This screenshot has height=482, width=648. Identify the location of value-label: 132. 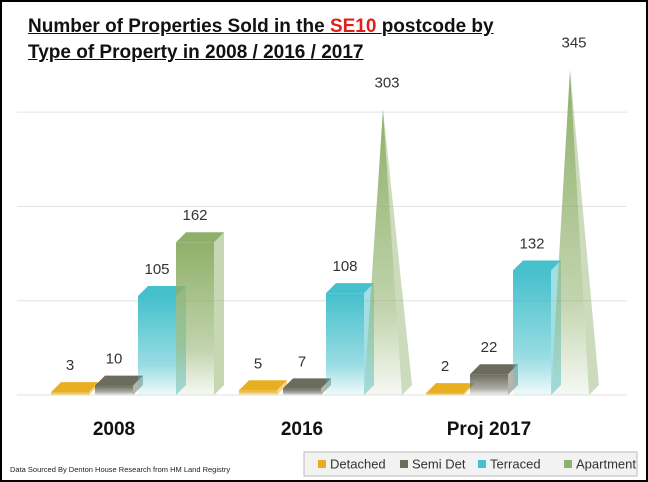
(531, 244).